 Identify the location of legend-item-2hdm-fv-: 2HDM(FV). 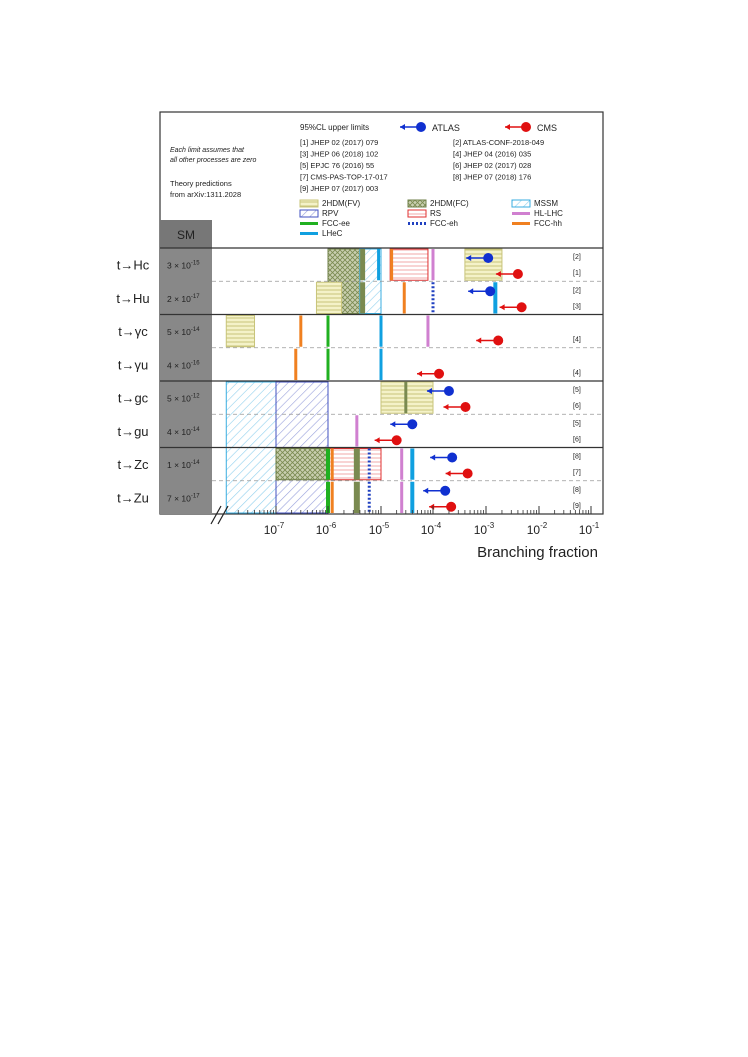
(330, 203).